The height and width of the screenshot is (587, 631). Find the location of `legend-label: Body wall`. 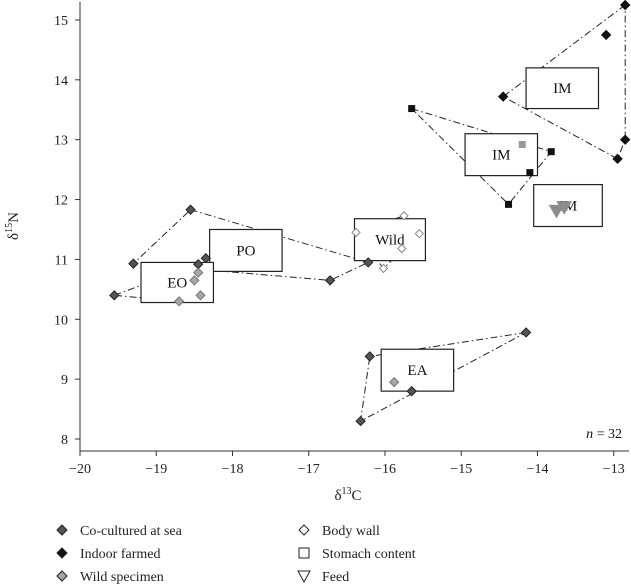

legend-label: Body wall is located at coordinates (351, 531).